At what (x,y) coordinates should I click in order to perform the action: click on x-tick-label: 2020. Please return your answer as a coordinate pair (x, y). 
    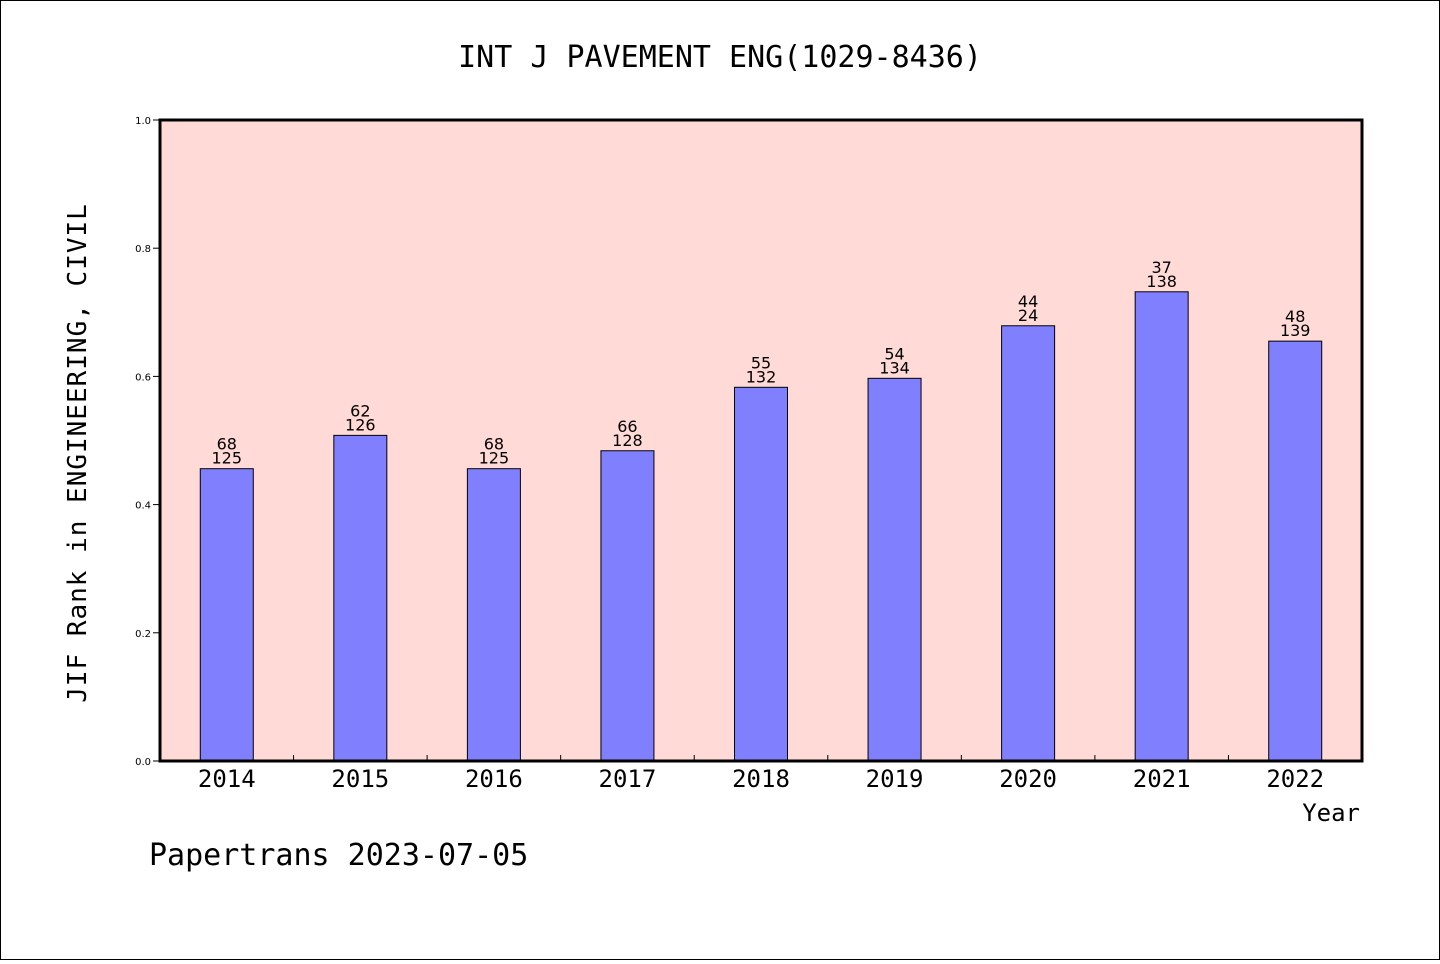
    Looking at the image, I should click on (1028, 779).